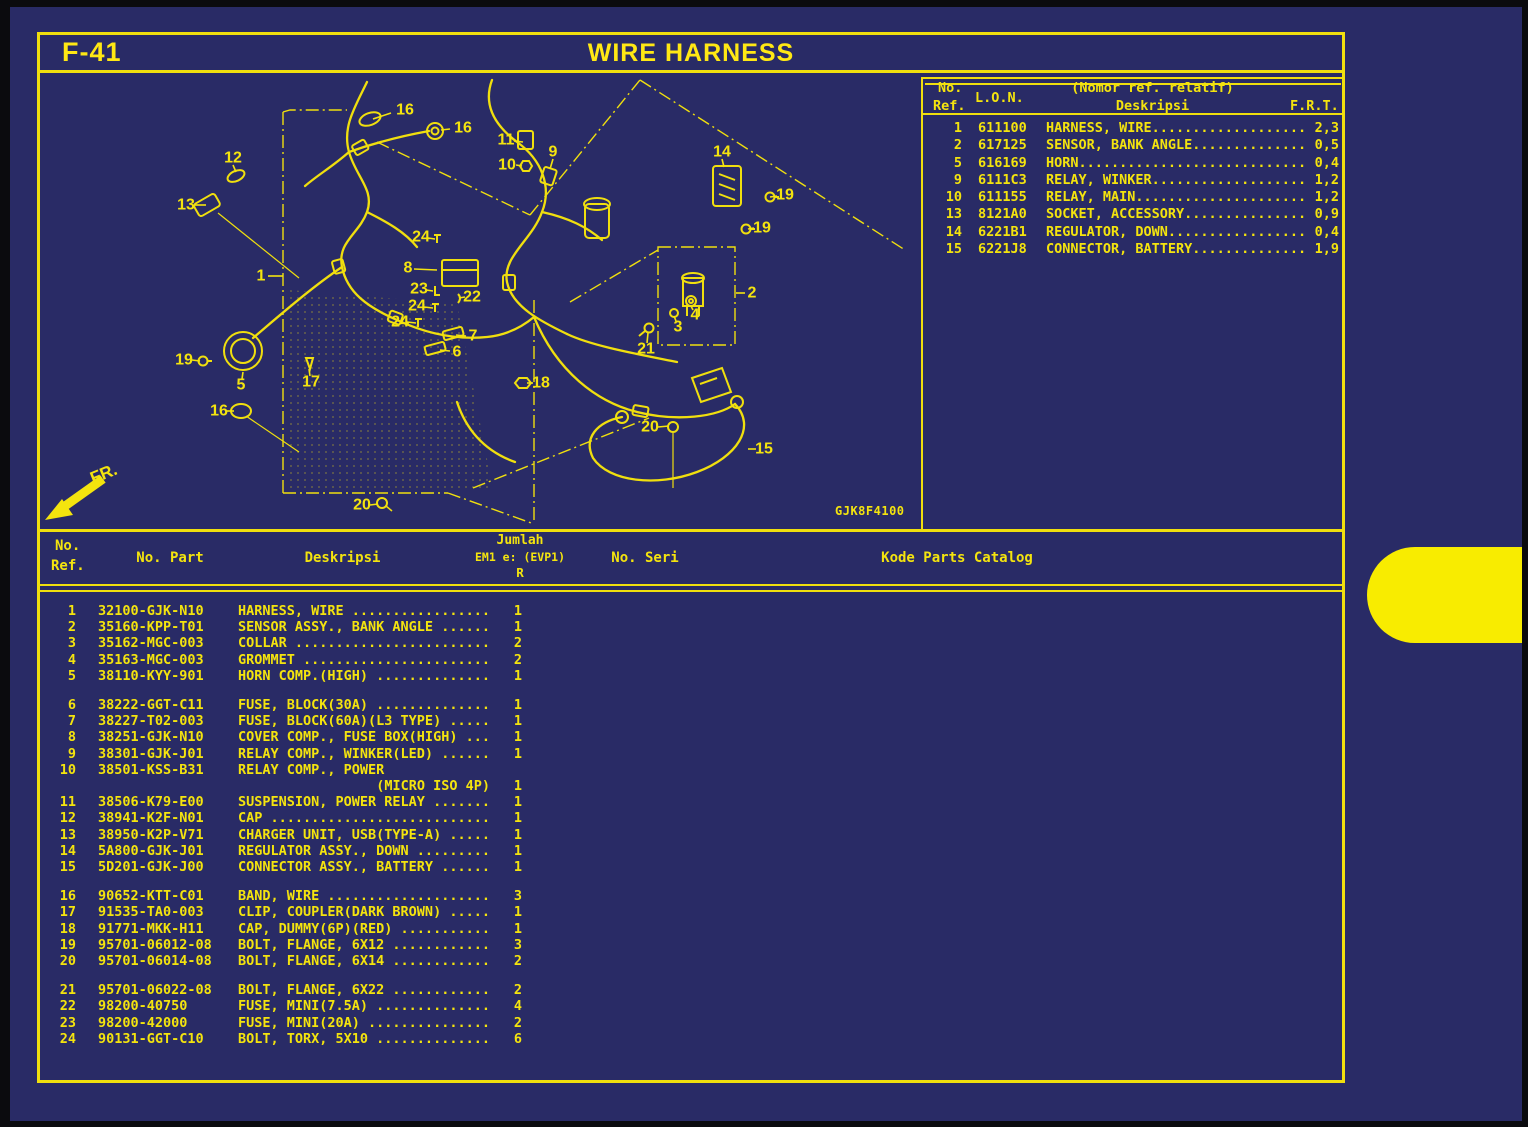  I want to click on frt-value: 0,9, so click(1326, 214).